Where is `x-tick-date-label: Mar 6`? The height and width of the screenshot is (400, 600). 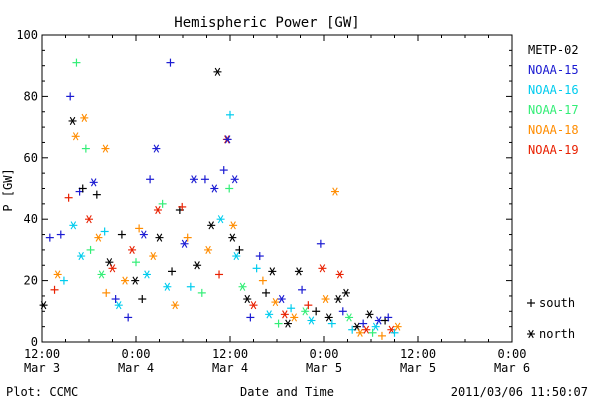
x-tick-date-label: Mar 6 is located at coordinates (512, 368).